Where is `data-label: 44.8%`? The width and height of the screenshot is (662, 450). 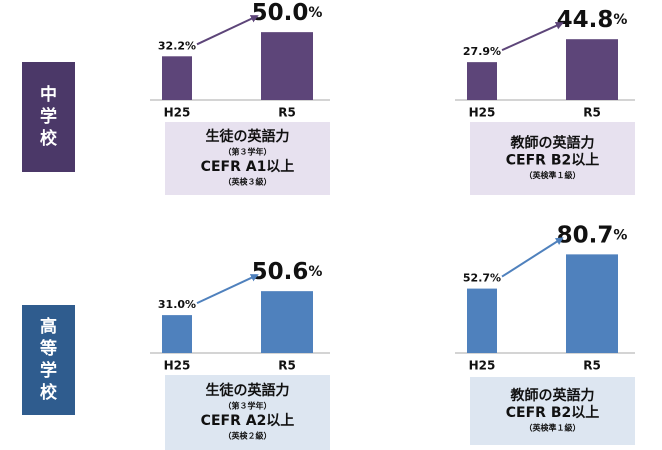
data-label: 44.8% is located at coordinates (592, 20).